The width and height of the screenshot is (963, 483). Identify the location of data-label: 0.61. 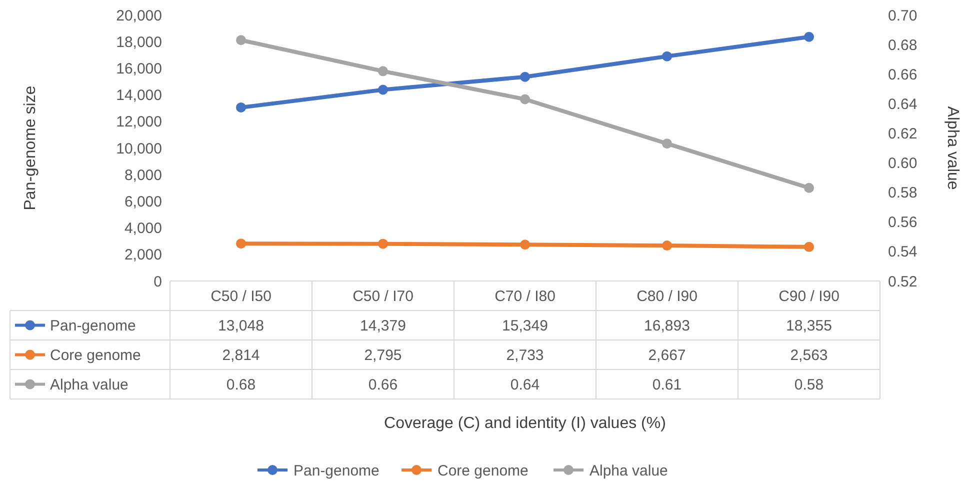
(667, 385).